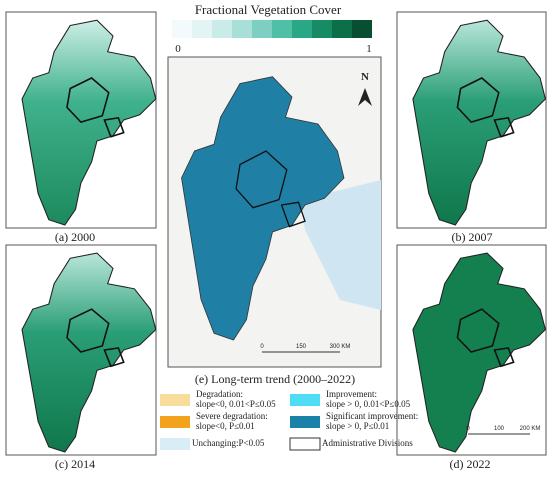  I want to click on scale-label: 200 KM, so click(530, 429).